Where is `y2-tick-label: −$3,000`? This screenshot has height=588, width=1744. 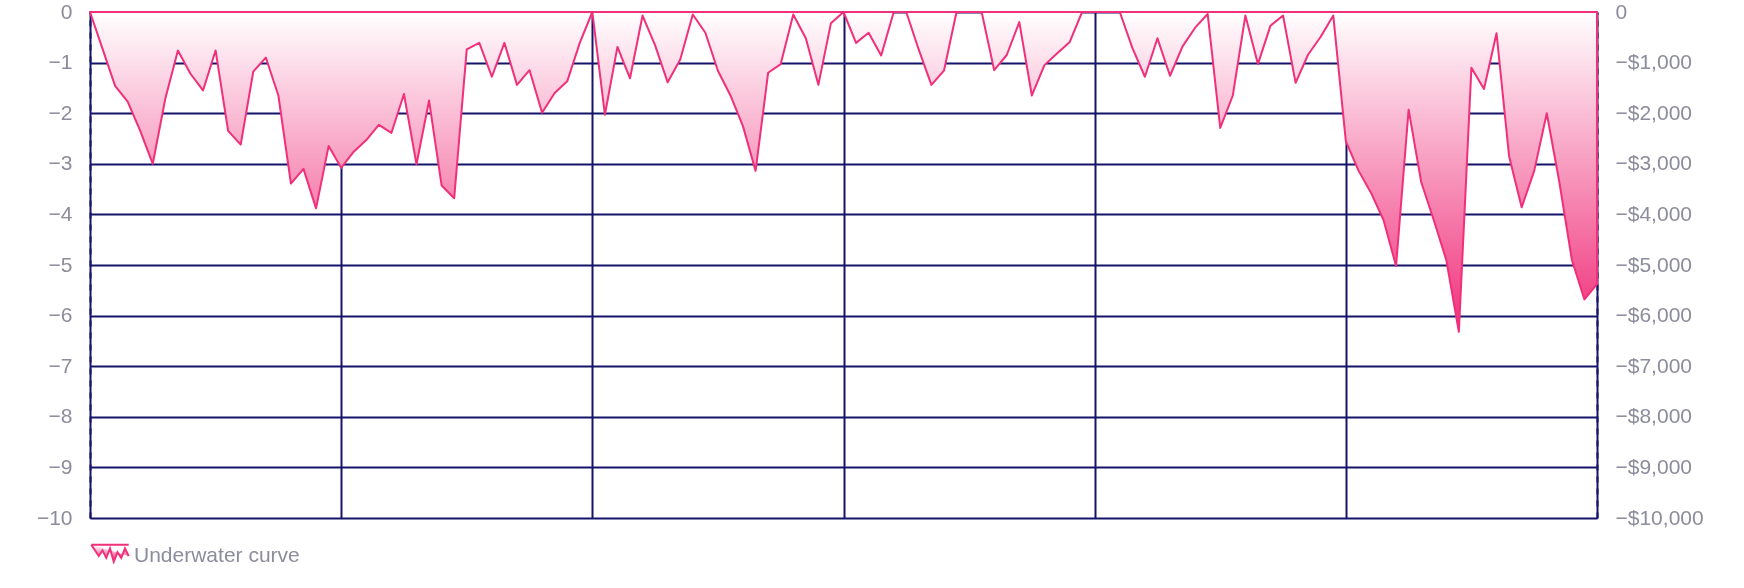
y2-tick-label: −$3,000 is located at coordinates (1653, 163).